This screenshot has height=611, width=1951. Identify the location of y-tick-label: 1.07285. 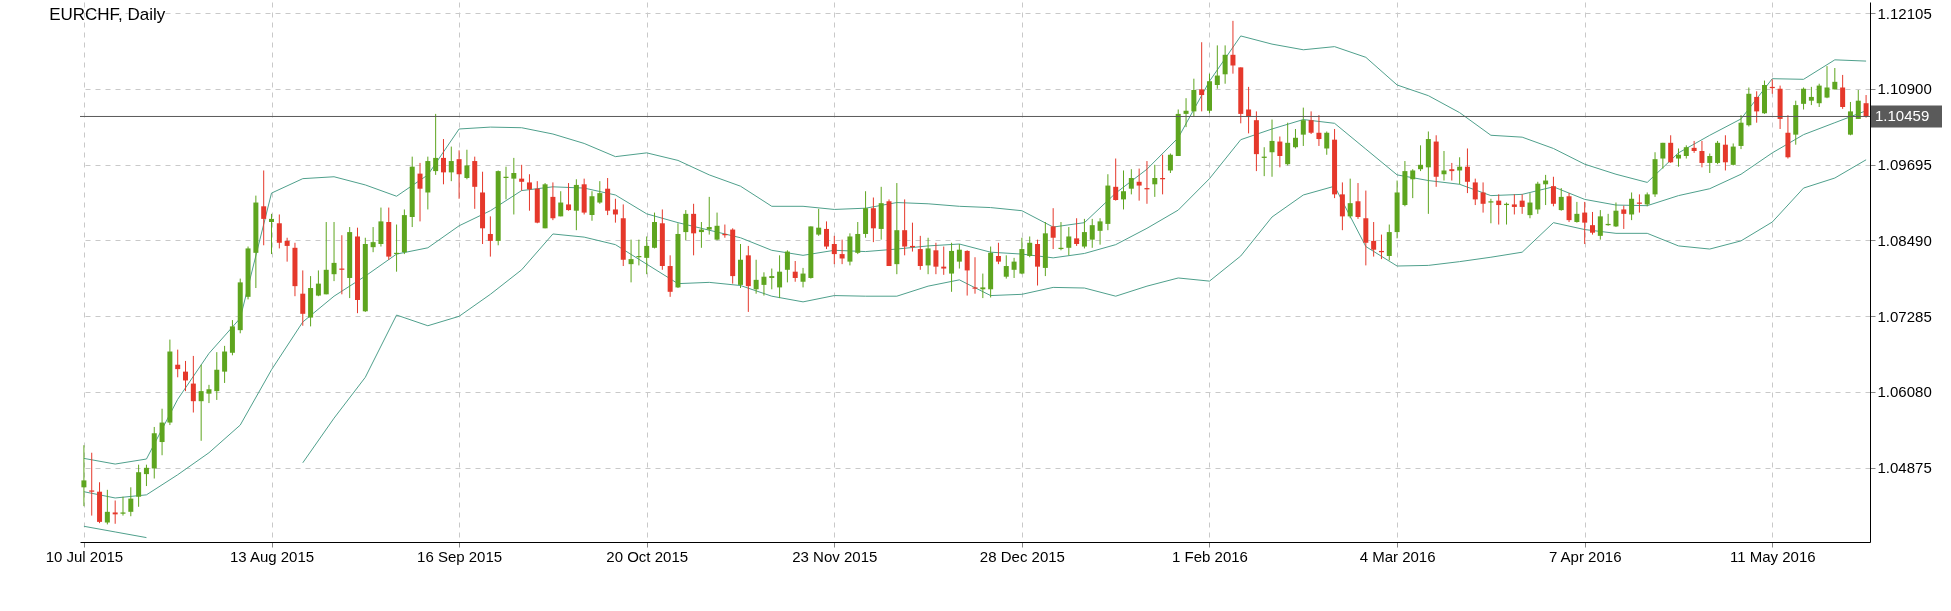
(1904, 316).